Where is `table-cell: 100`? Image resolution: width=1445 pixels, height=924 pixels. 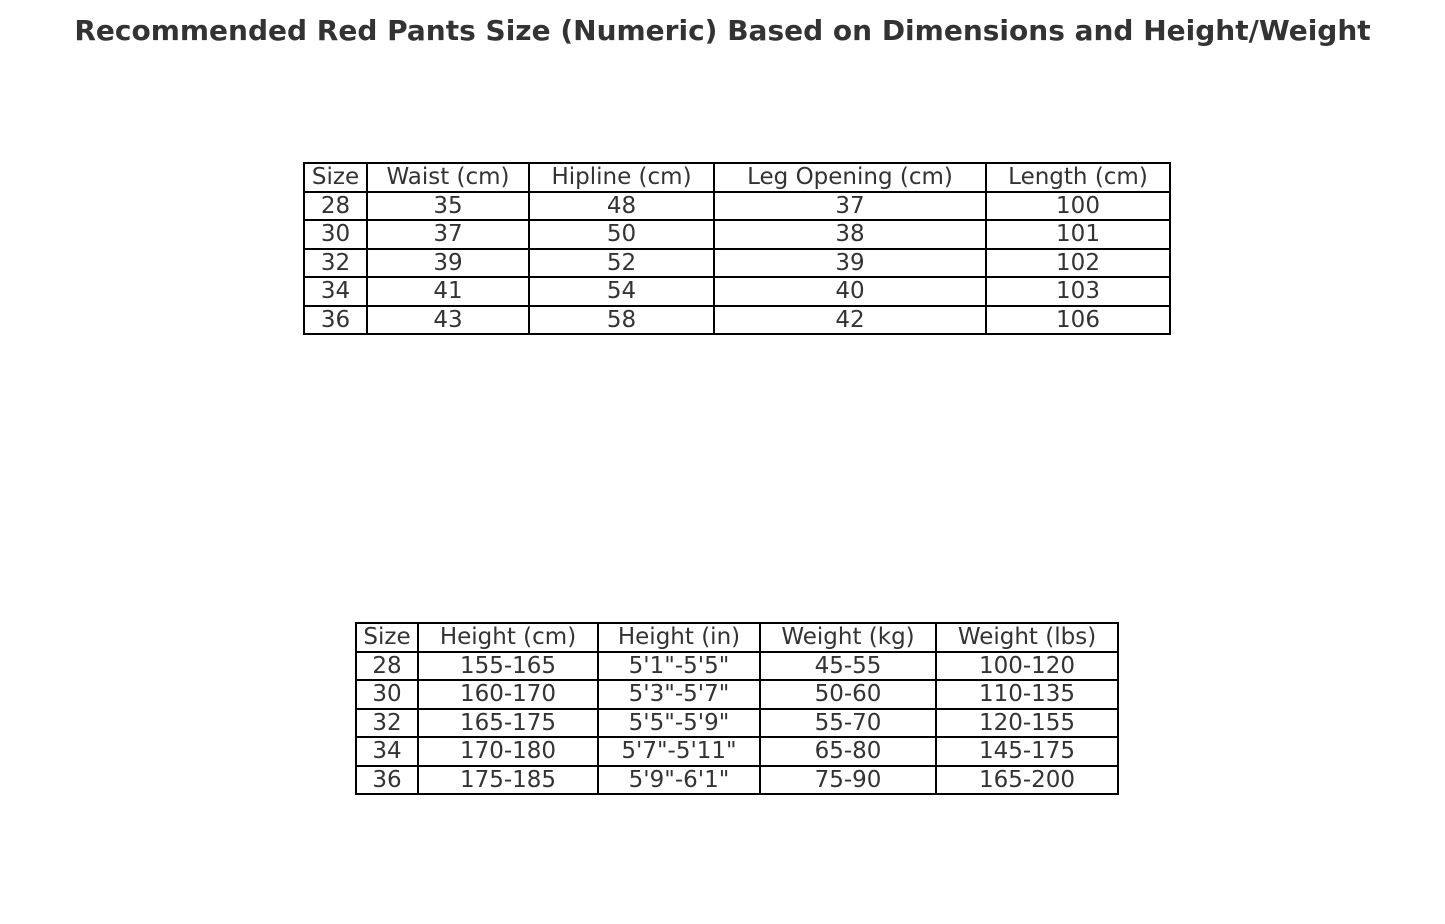
table-cell: 100 is located at coordinates (1078, 205).